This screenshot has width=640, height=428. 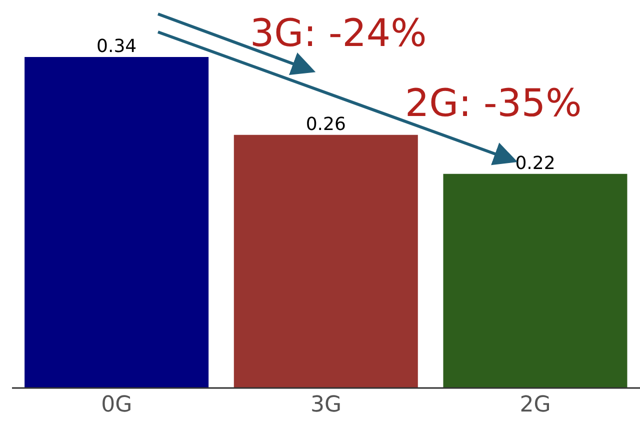 What do you see at coordinates (493, 103) in the screenshot?
I see `annotation: 2G: -35%` at bounding box center [493, 103].